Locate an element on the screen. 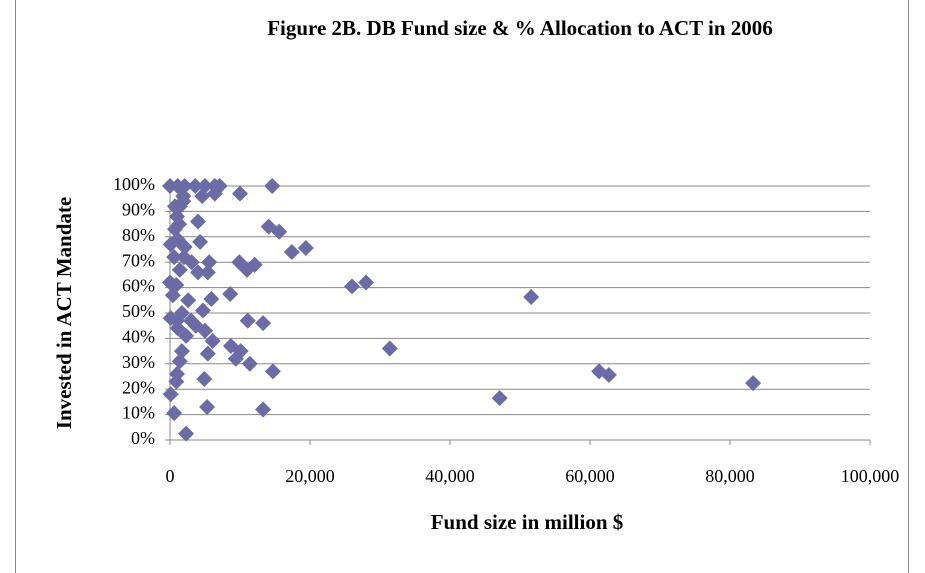  y-tick-label: 0% is located at coordinates (143, 438).